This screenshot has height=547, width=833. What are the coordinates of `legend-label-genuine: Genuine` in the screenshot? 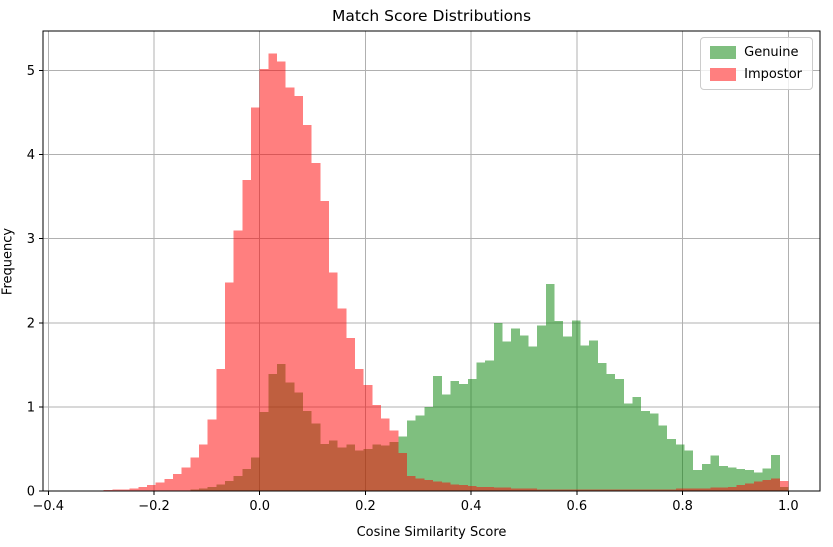 It's located at (771, 52).